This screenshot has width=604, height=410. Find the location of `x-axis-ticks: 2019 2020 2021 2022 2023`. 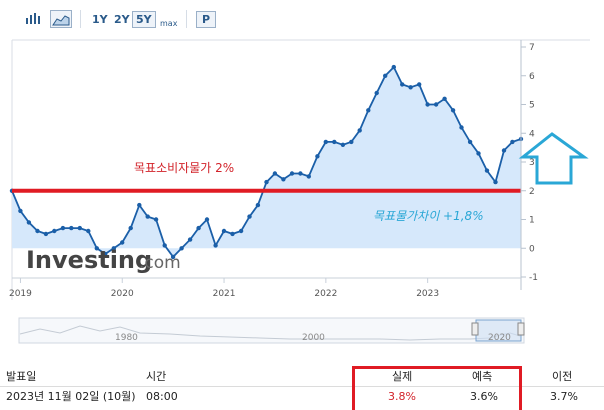

x-axis-ticks: 2019 2020 2021 2022 2023 is located at coordinates (224, 288).